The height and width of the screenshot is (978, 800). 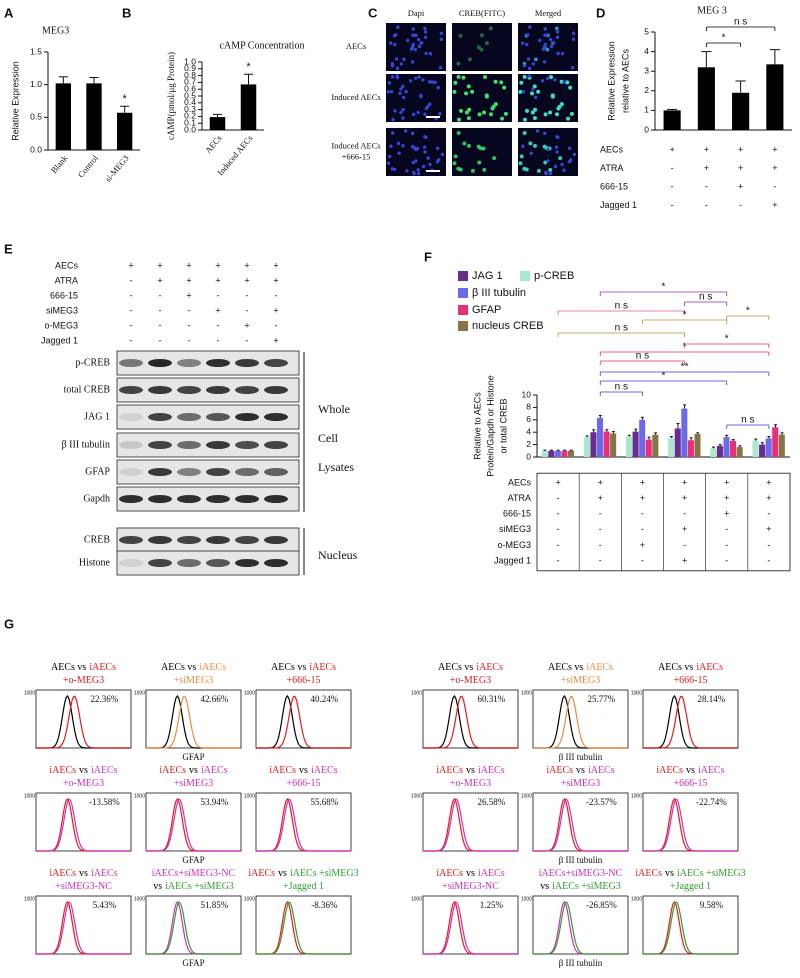 I want to click on plot-title: AECs vs iAECs, so click(x=83, y=667).